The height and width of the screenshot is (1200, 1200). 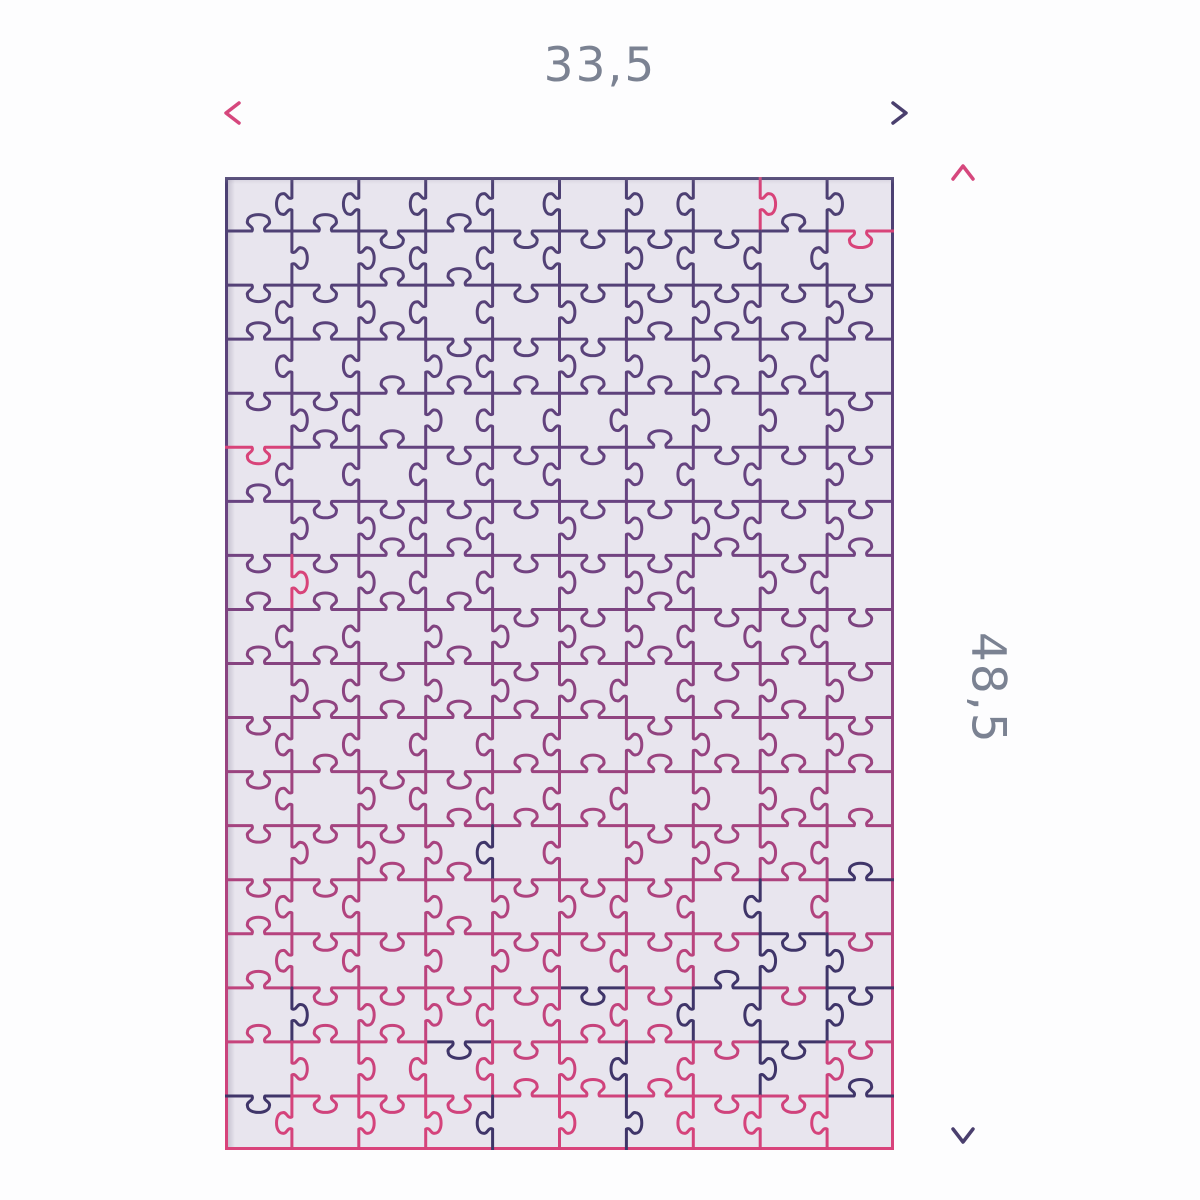 I want to click on height-dimension-label: 48,5, so click(x=988, y=688).